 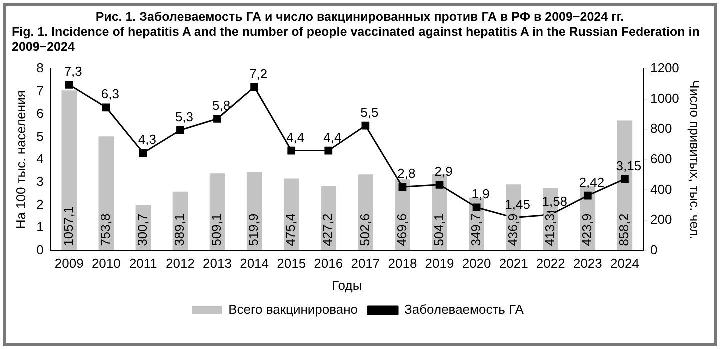 I want to click on x-tick-label: 2013, so click(x=217, y=264).